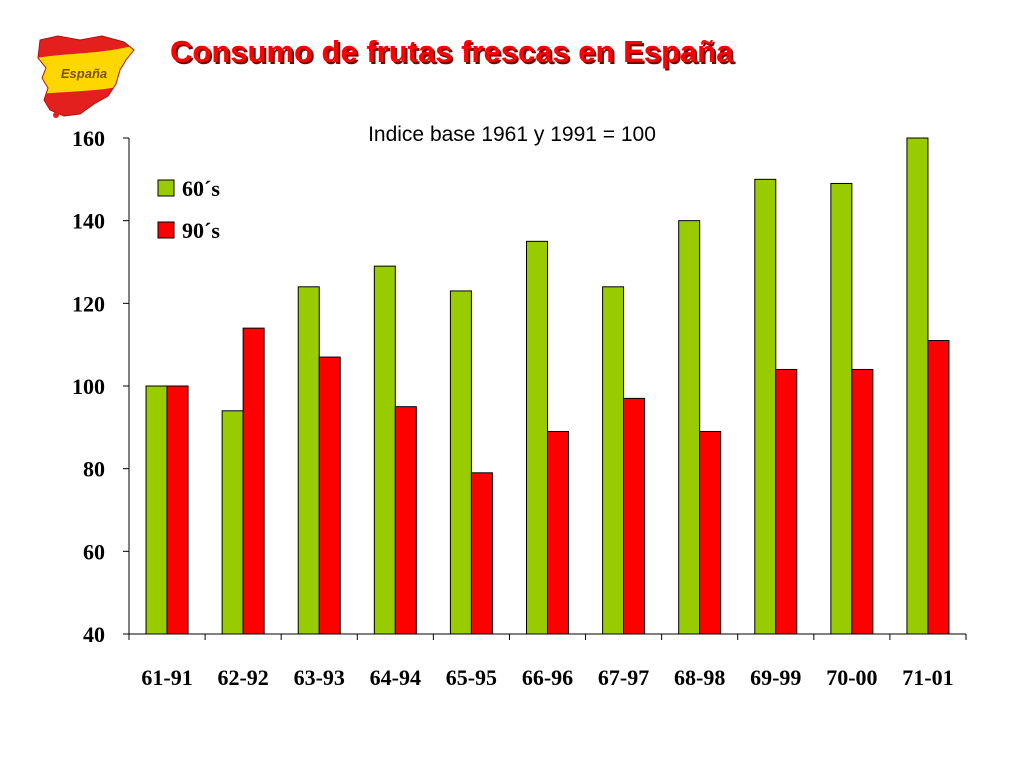  Describe the element at coordinates (188, 209) in the screenshot. I see `legend: 60´s 90´s` at that location.